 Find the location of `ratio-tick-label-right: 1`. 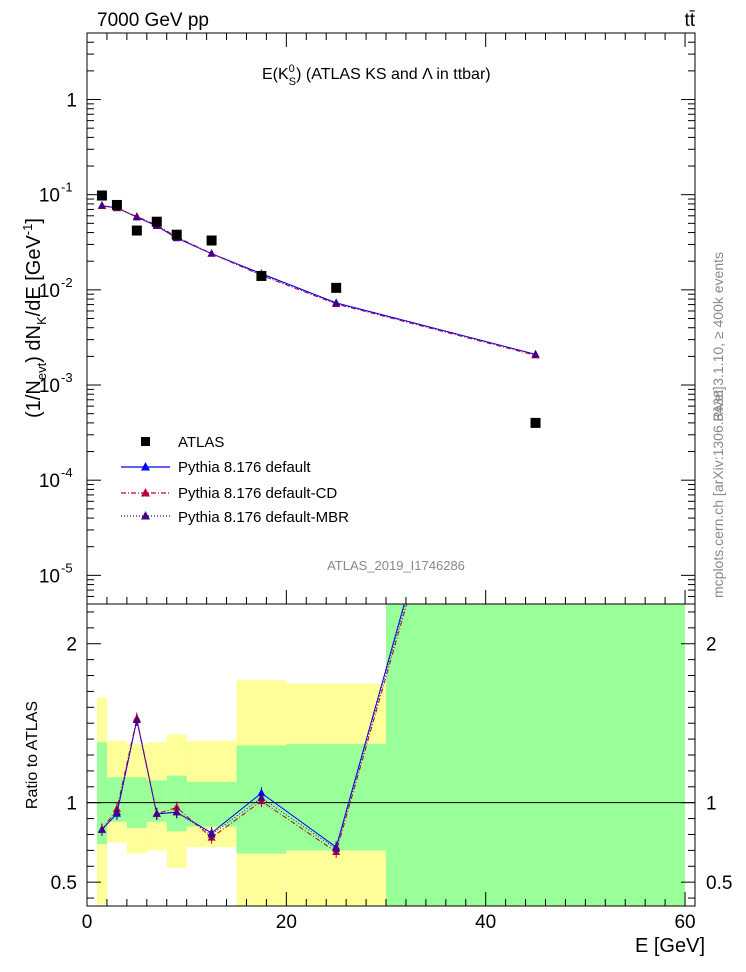

ratio-tick-label-right: 1 is located at coordinates (711, 804).